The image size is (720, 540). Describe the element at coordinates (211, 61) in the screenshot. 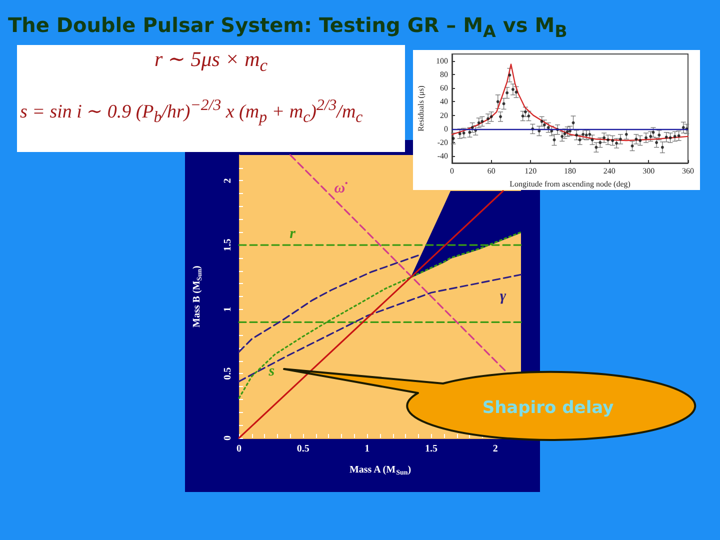

I see `text: r ∼ 5μs × m$_{c}$` at that location.